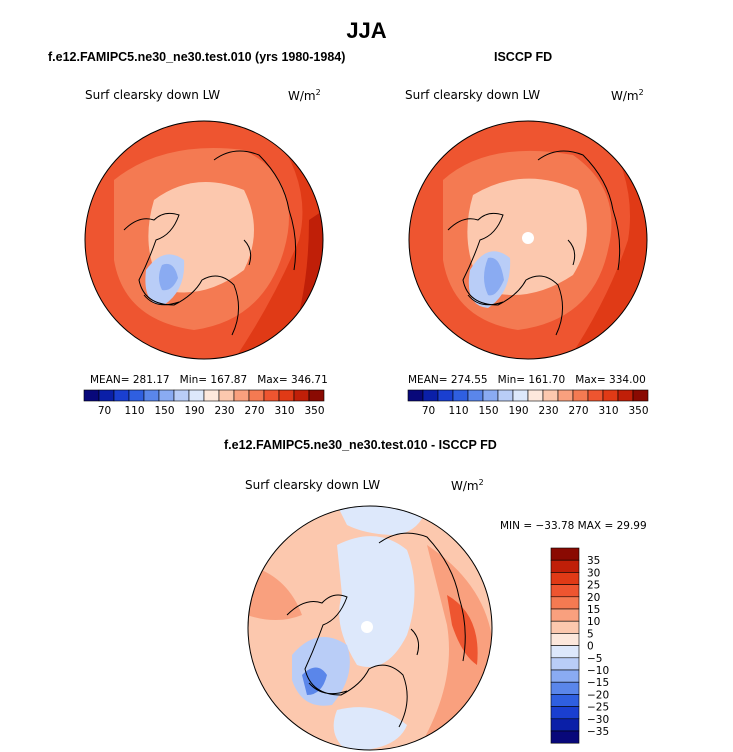  I want to click on panel-2-map, so click(528, 240).